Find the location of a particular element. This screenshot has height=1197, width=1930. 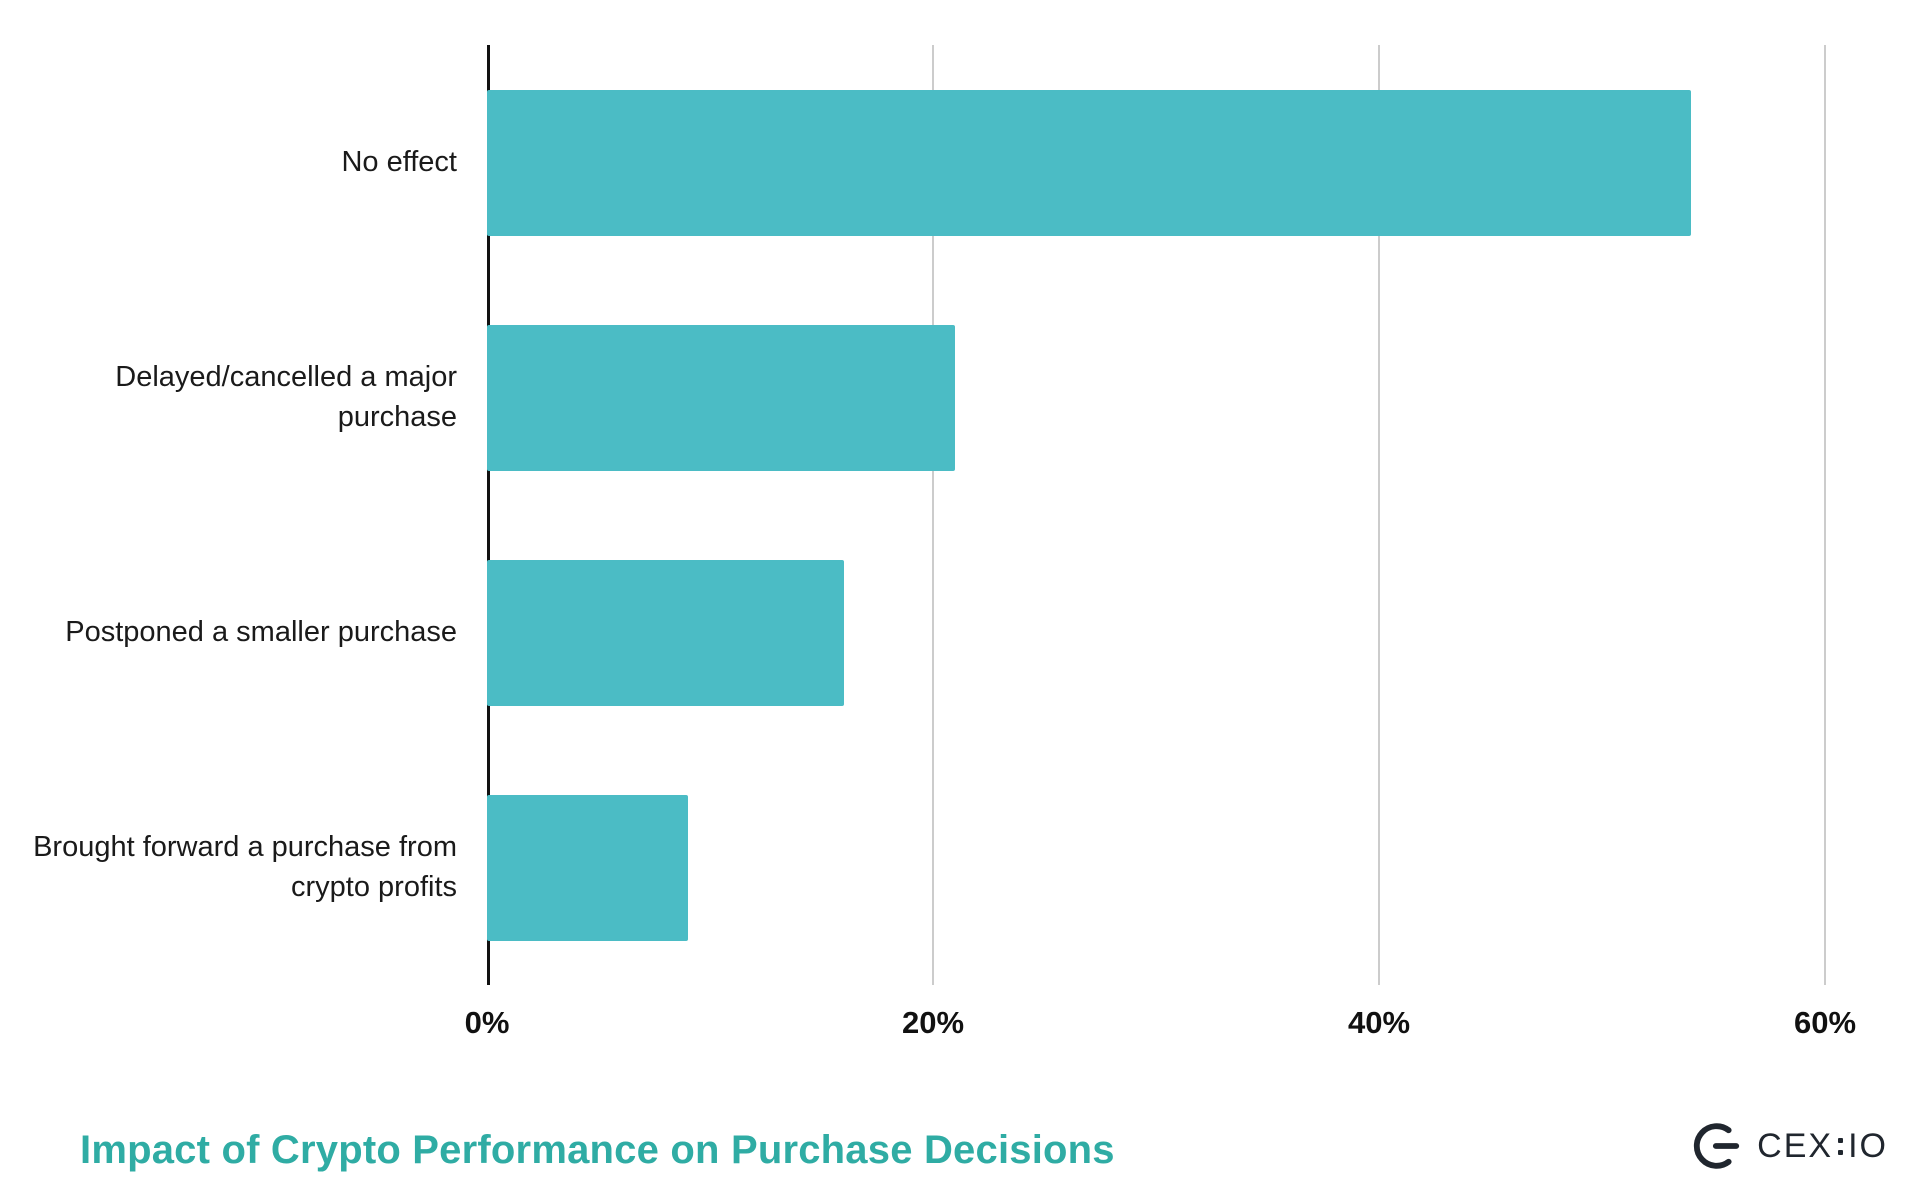

brand-text-right: IO is located at coordinates (1868, 1145).